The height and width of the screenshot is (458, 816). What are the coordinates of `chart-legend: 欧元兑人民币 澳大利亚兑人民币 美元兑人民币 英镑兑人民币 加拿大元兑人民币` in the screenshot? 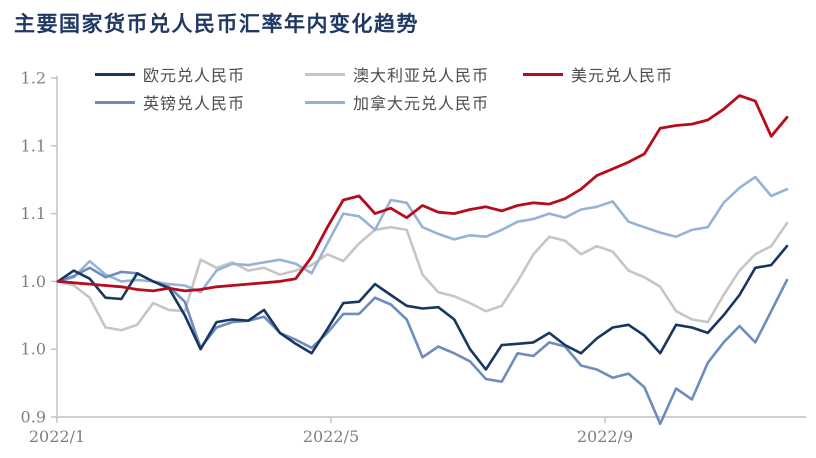 It's located at (408, 86).